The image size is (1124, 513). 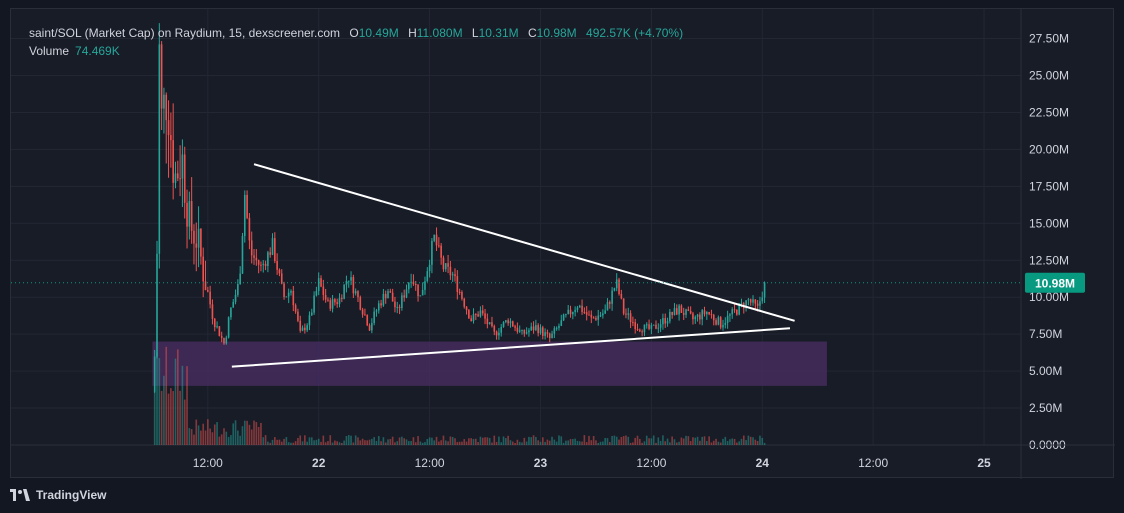 What do you see at coordinates (498, 33) in the screenshot?
I see `low-value: 10.31M` at bounding box center [498, 33].